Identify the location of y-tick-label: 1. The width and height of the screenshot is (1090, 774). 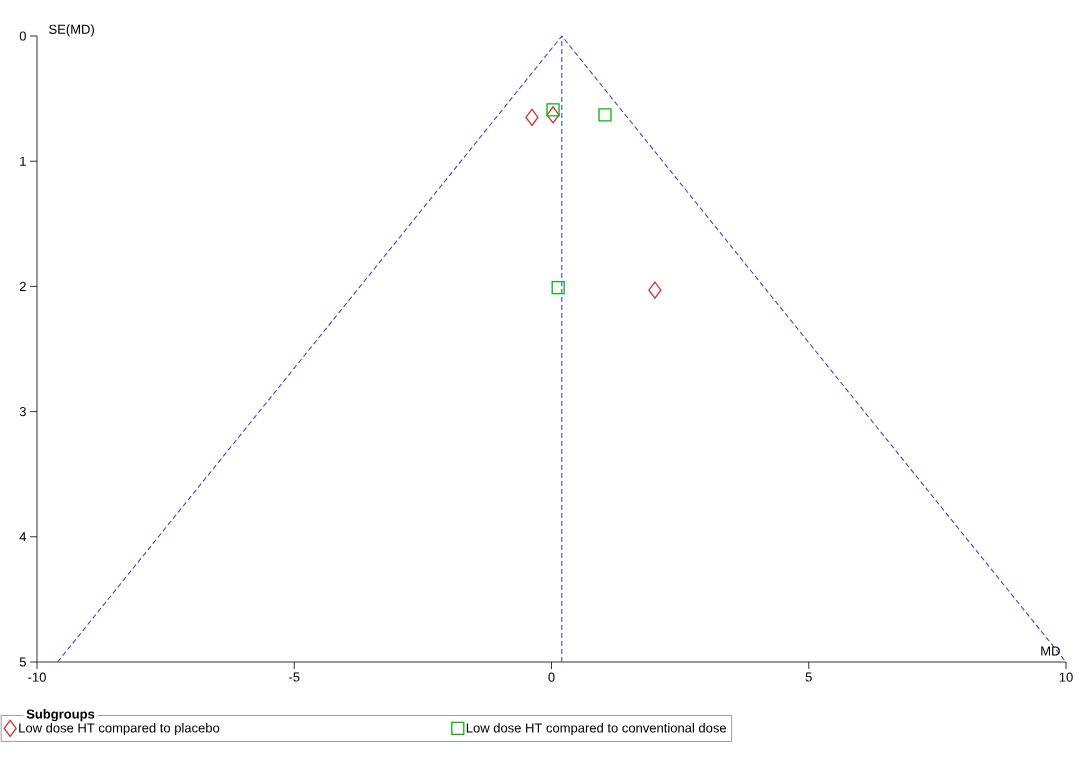
(23, 161).